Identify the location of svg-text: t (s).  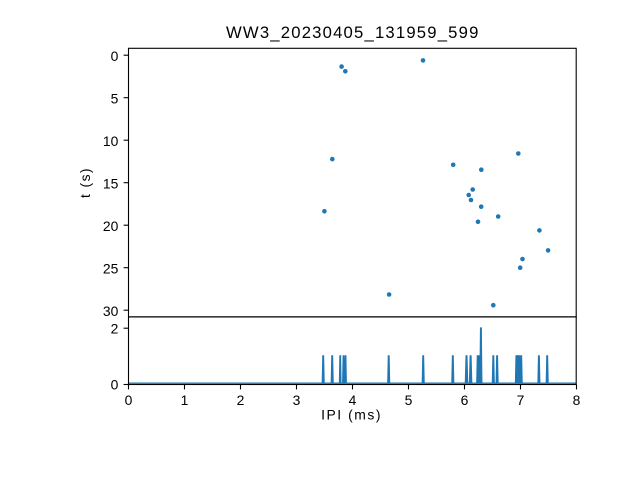
(85, 182).